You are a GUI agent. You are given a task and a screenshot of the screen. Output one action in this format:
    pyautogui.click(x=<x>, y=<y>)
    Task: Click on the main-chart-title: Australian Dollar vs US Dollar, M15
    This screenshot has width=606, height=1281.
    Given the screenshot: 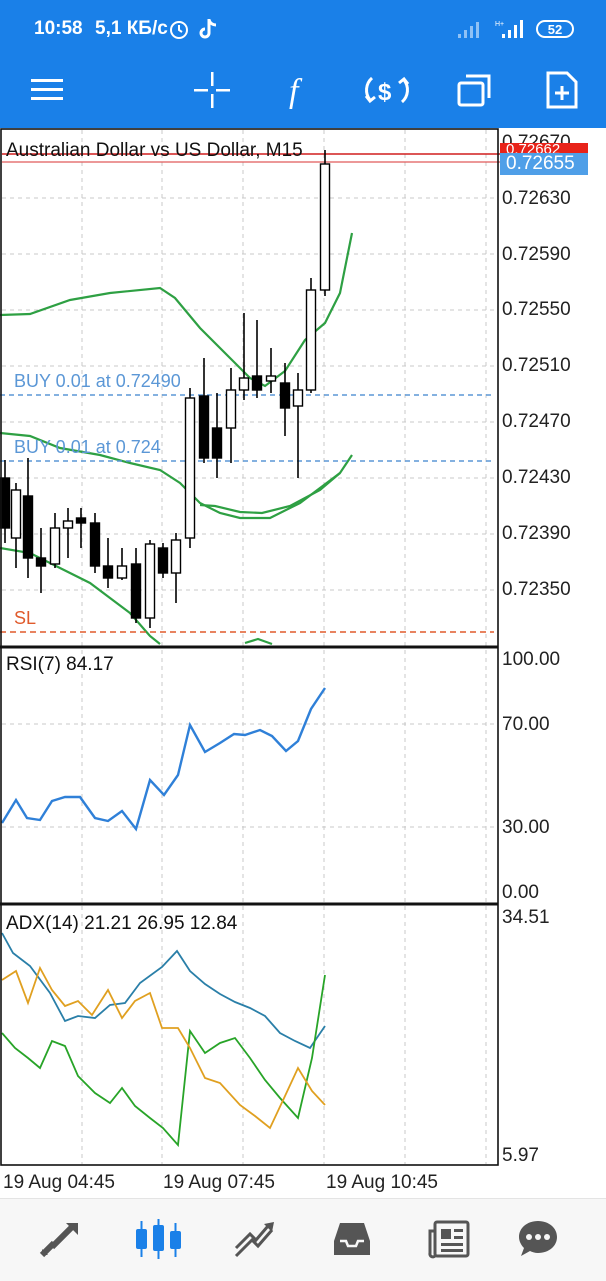 What is the action you would take?
    pyautogui.click(x=154, y=150)
    